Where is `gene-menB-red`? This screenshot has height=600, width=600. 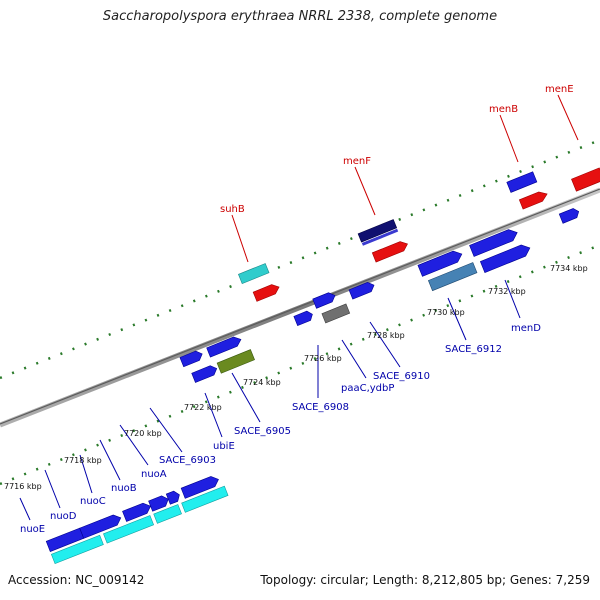 gene-menB-red is located at coordinates (533, 200).